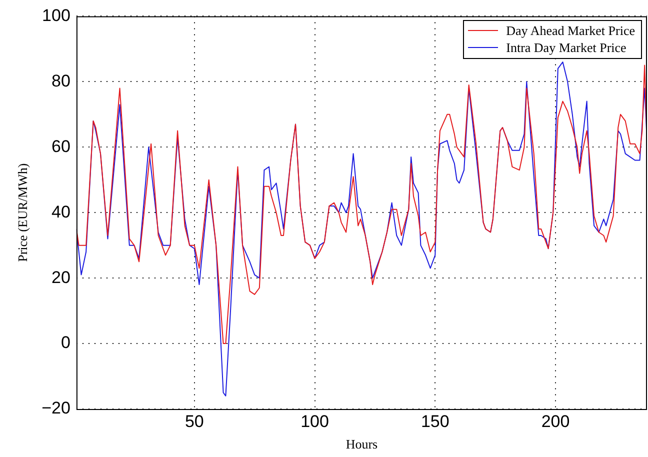 This screenshot has width=648, height=457. Describe the element at coordinates (362, 444) in the screenshot. I see `x-axis-title: Hours` at that location.